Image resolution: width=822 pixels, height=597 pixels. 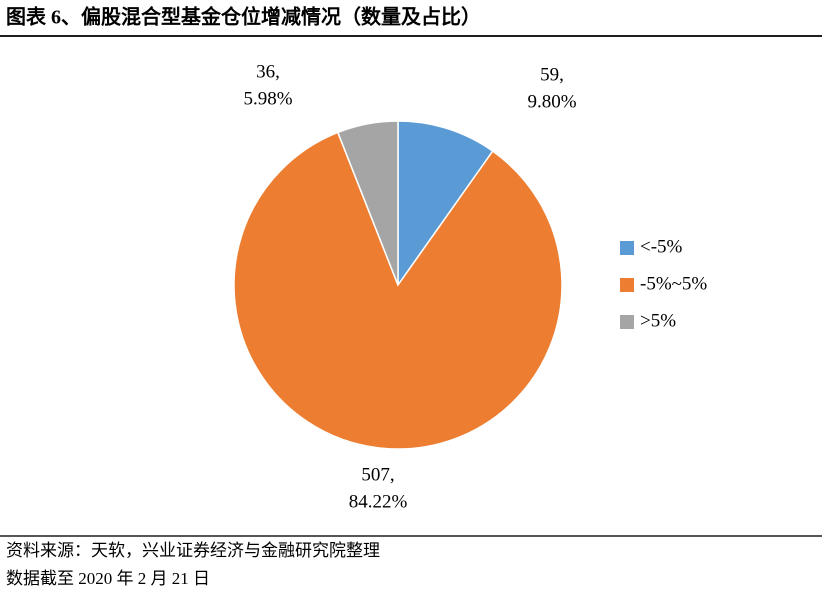 What do you see at coordinates (551, 101) in the screenshot?
I see `data-label-percent: 9.80%` at bounding box center [551, 101].